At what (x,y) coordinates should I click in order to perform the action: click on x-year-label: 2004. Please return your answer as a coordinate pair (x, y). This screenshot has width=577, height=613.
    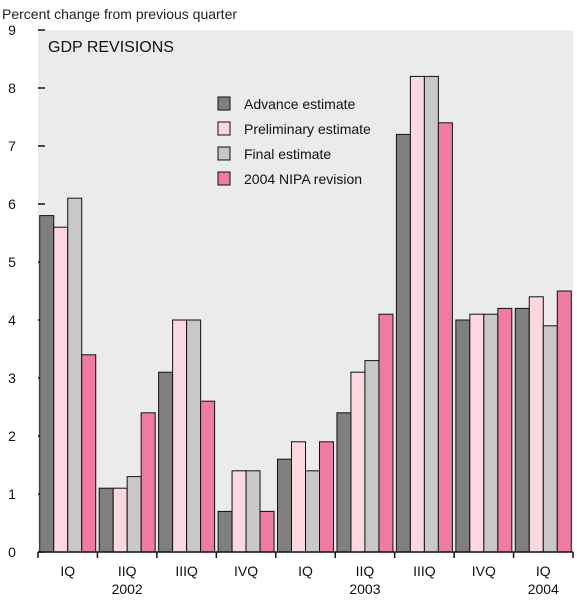
    Looking at the image, I should click on (543, 589).